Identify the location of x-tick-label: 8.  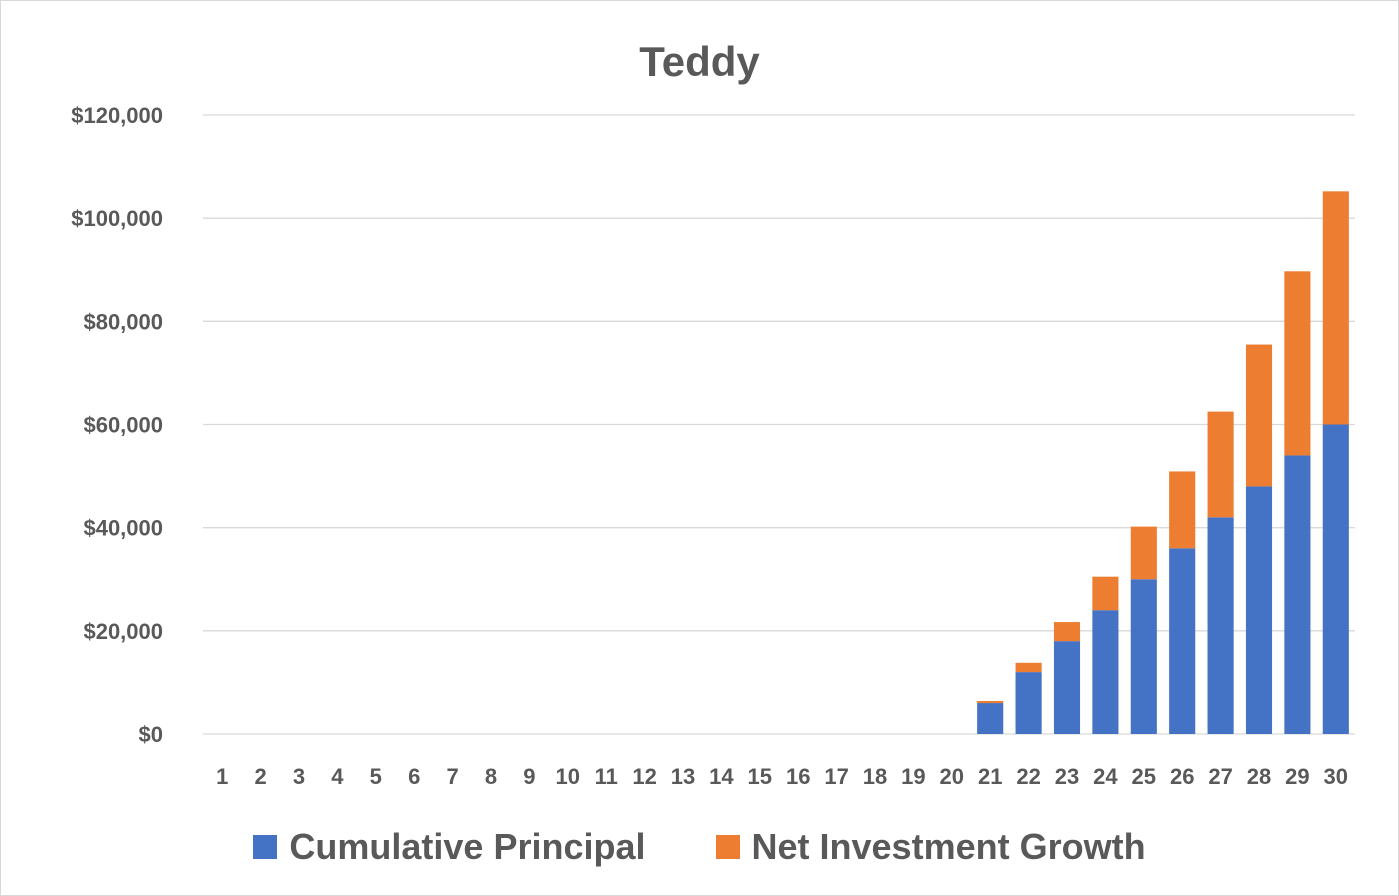
(491, 776).